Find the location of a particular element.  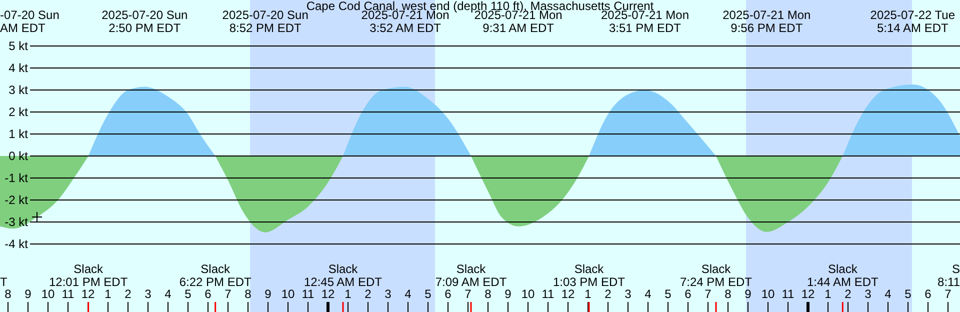

annotation: Slack 12:45 AM EDT is located at coordinates (343, 275).